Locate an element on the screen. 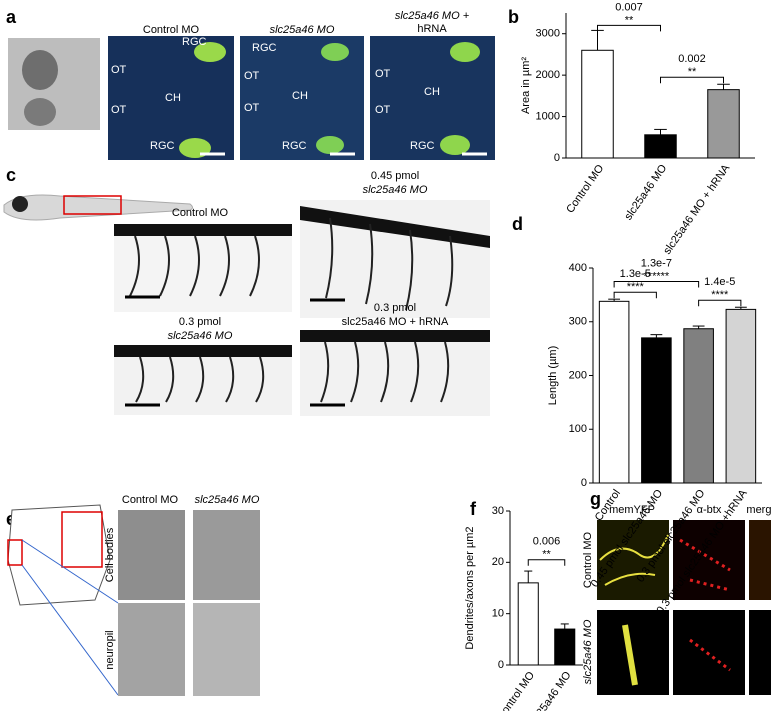 Image resolution: width=771 pixels, height=716 pixels. y-tick-label: 400 is located at coordinates (578, 268).